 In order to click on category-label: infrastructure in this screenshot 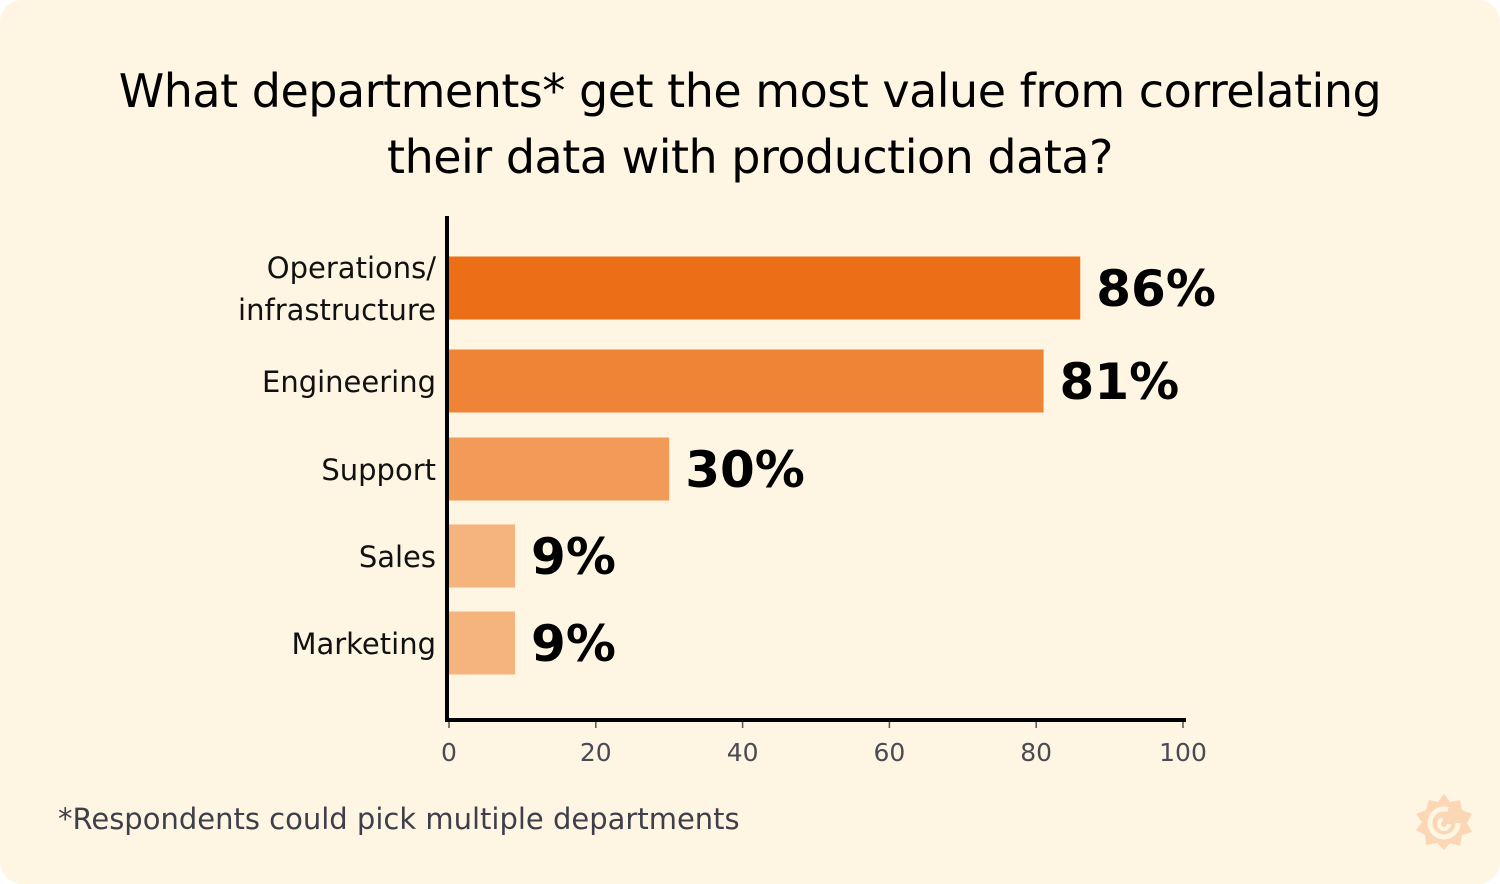, I will do `click(337, 310)`.